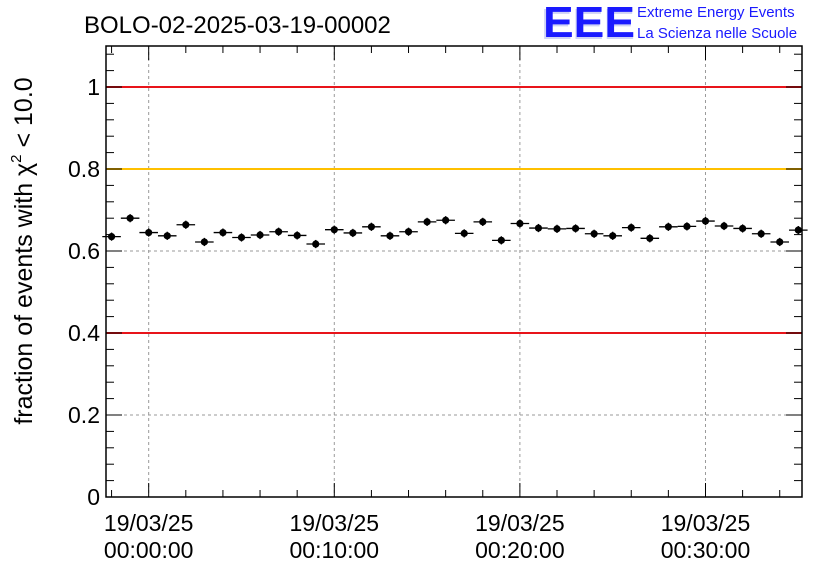 The width and height of the screenshot is (836, 572). I want to click on eee-logo-shadow: EEE, so click(588, 24).